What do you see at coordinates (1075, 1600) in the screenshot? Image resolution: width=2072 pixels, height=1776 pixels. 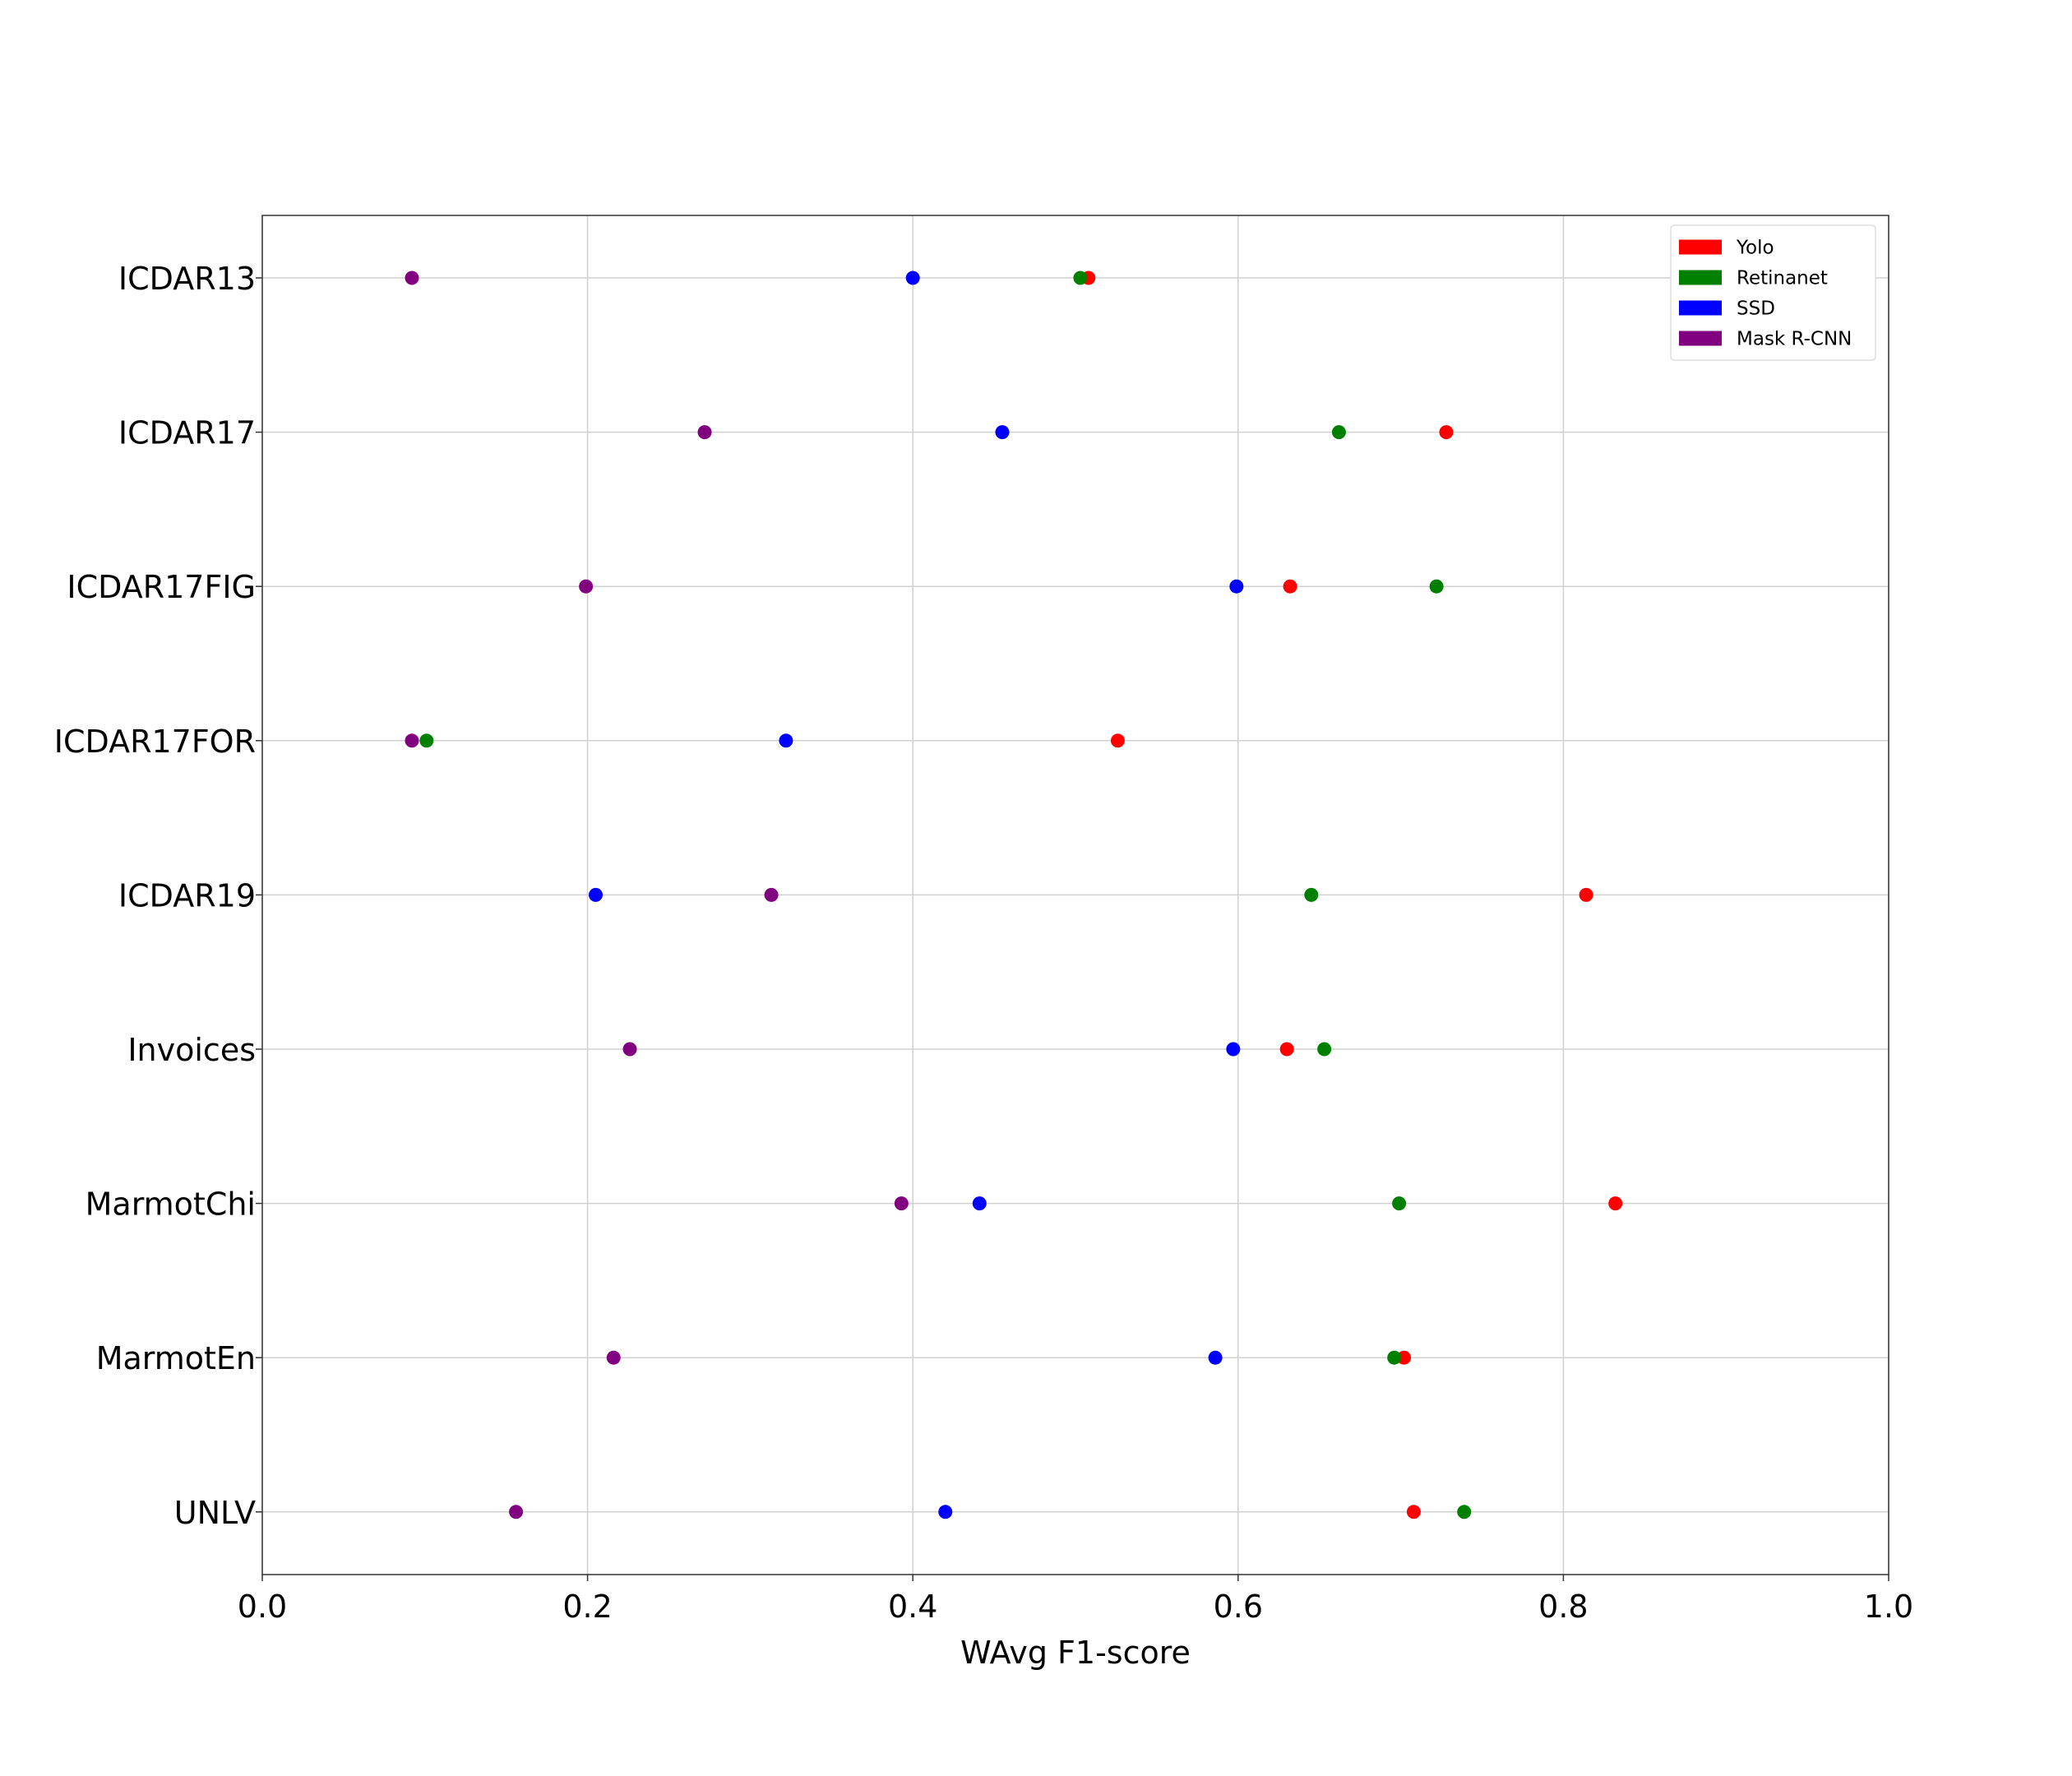 I see `x-axis-ticks: 0.0 0.2 0.4 0.6 0.8 1.0` at bounding box center [1075, 1600].